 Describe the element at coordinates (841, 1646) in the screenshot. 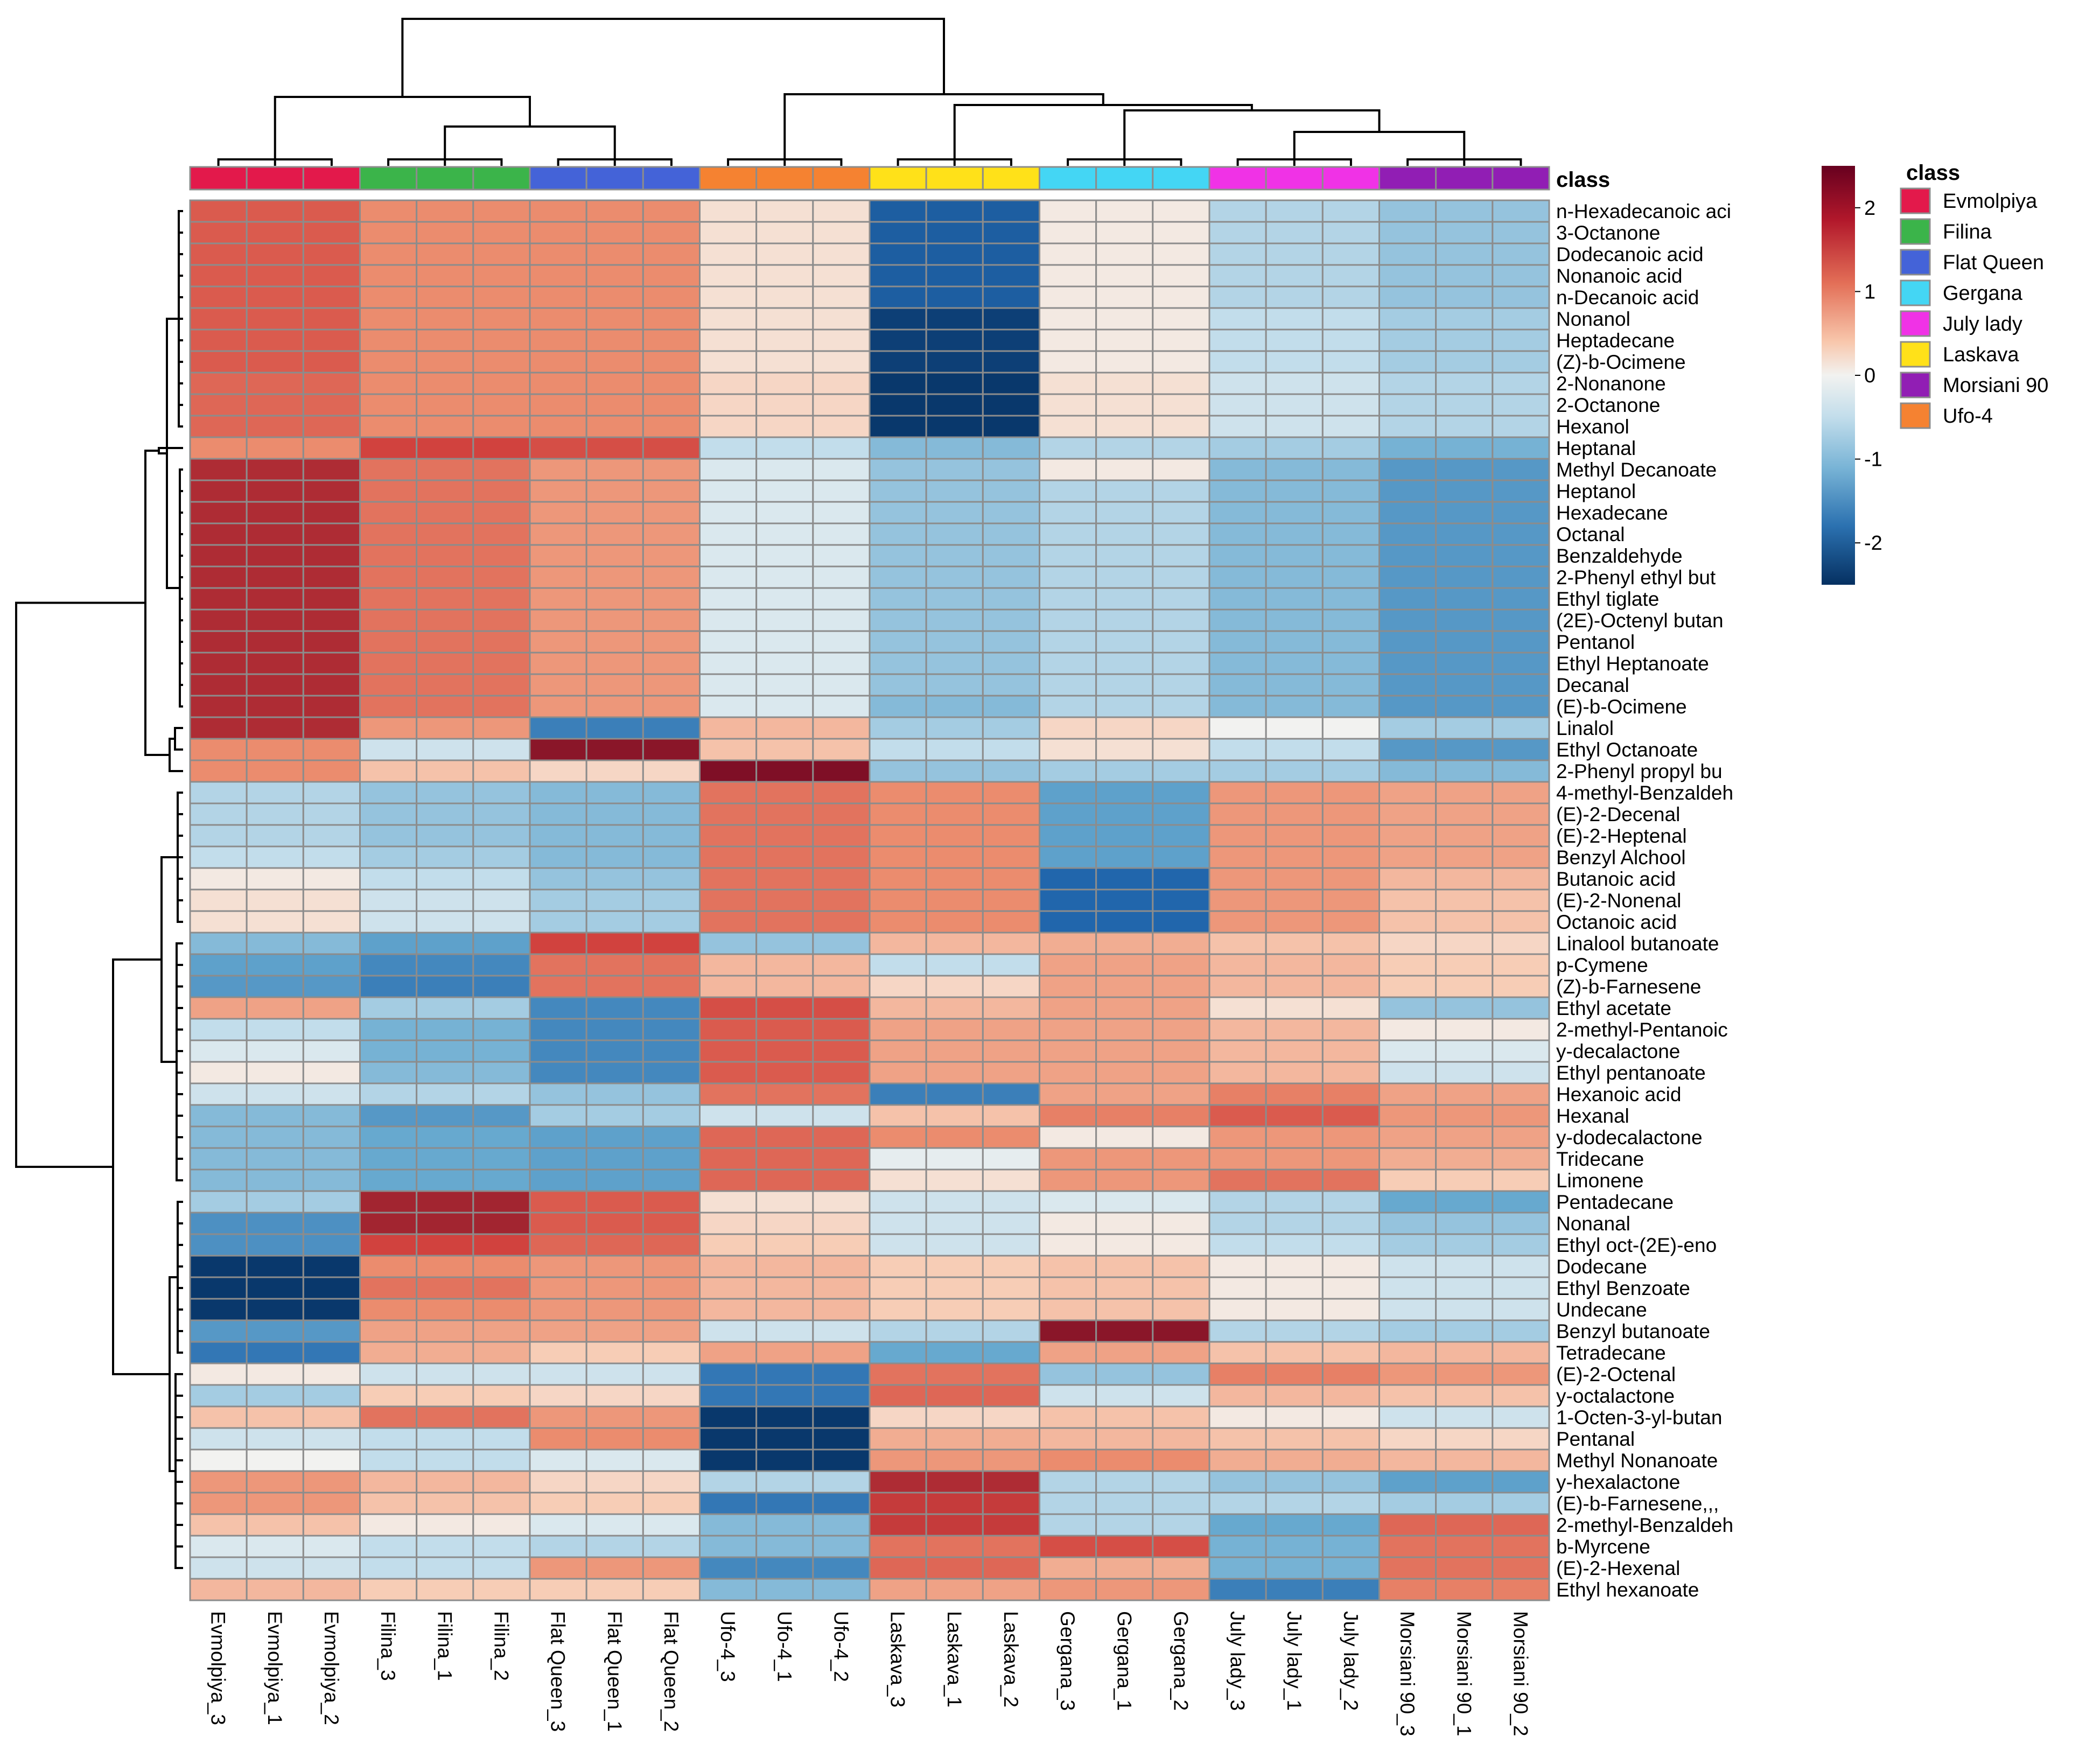

I see `column-label: Ufo-4_2` at that location.